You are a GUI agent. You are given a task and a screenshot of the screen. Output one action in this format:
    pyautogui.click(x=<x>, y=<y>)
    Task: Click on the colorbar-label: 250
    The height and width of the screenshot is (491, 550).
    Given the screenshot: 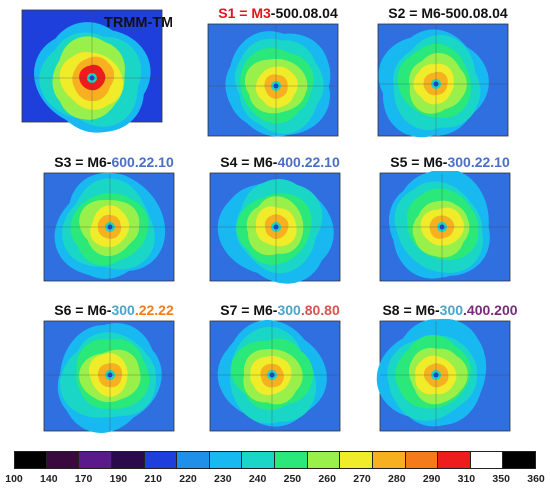 What is the action you would take?
    pyautogui.click(x=292, y=479)
    